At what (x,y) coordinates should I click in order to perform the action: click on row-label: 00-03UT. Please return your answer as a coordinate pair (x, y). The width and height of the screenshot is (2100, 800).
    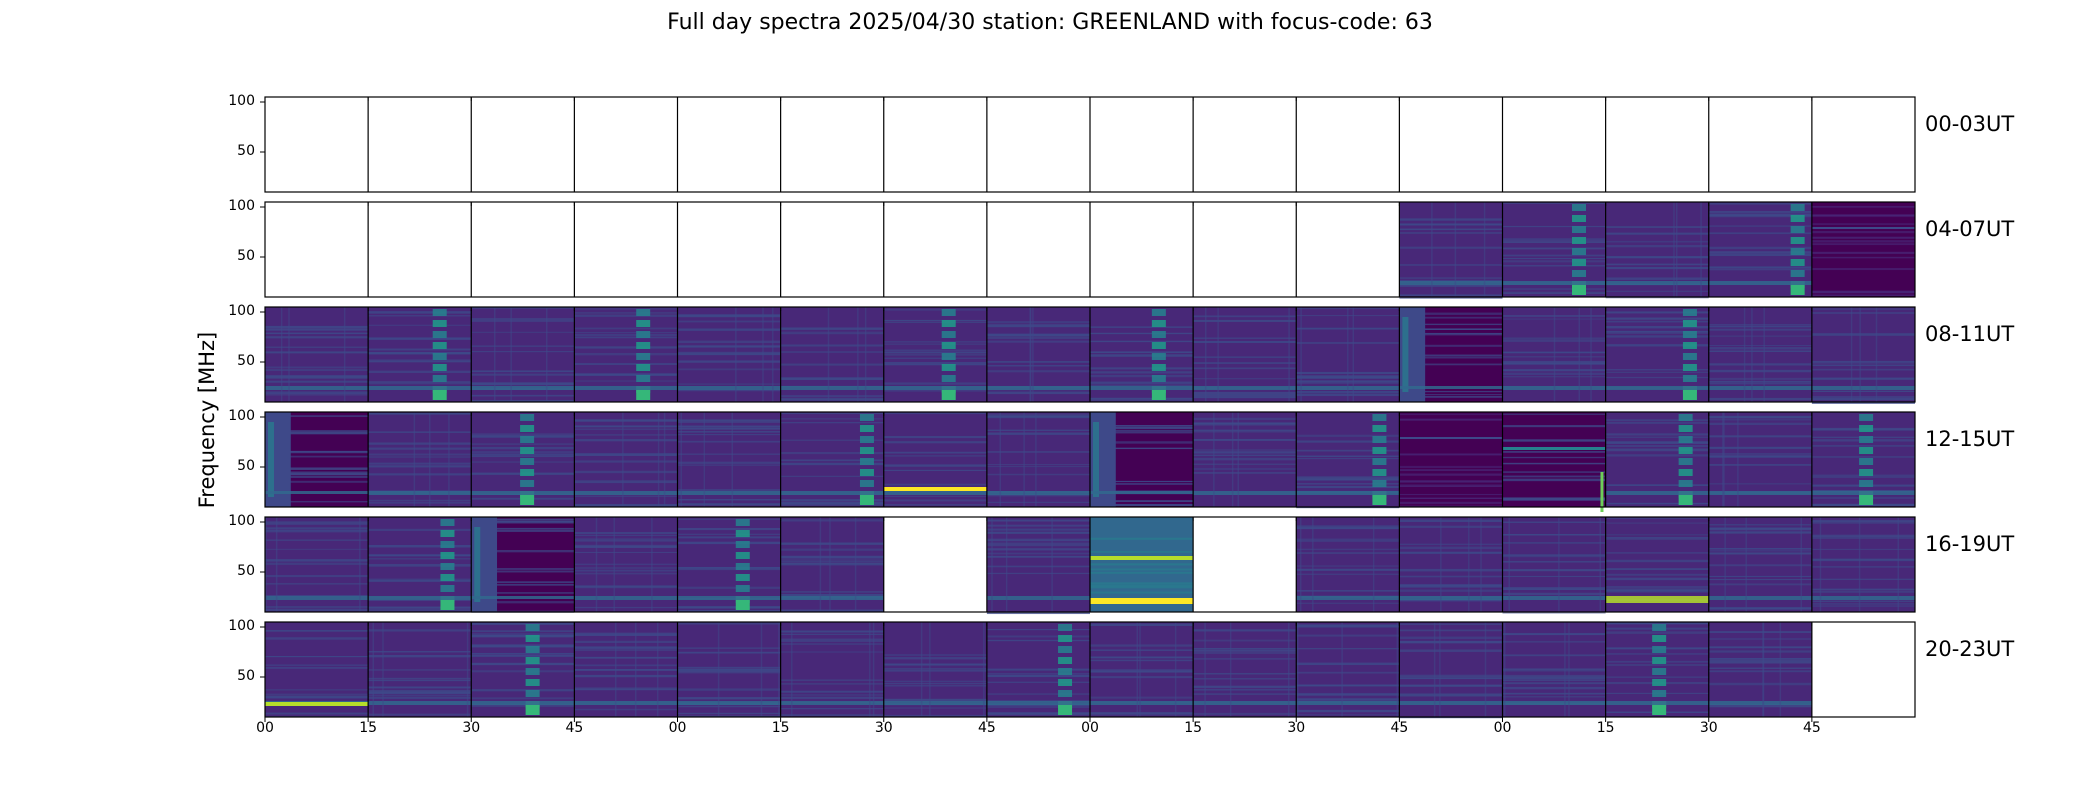
    Looking at the image, I should click on (1970, 124).